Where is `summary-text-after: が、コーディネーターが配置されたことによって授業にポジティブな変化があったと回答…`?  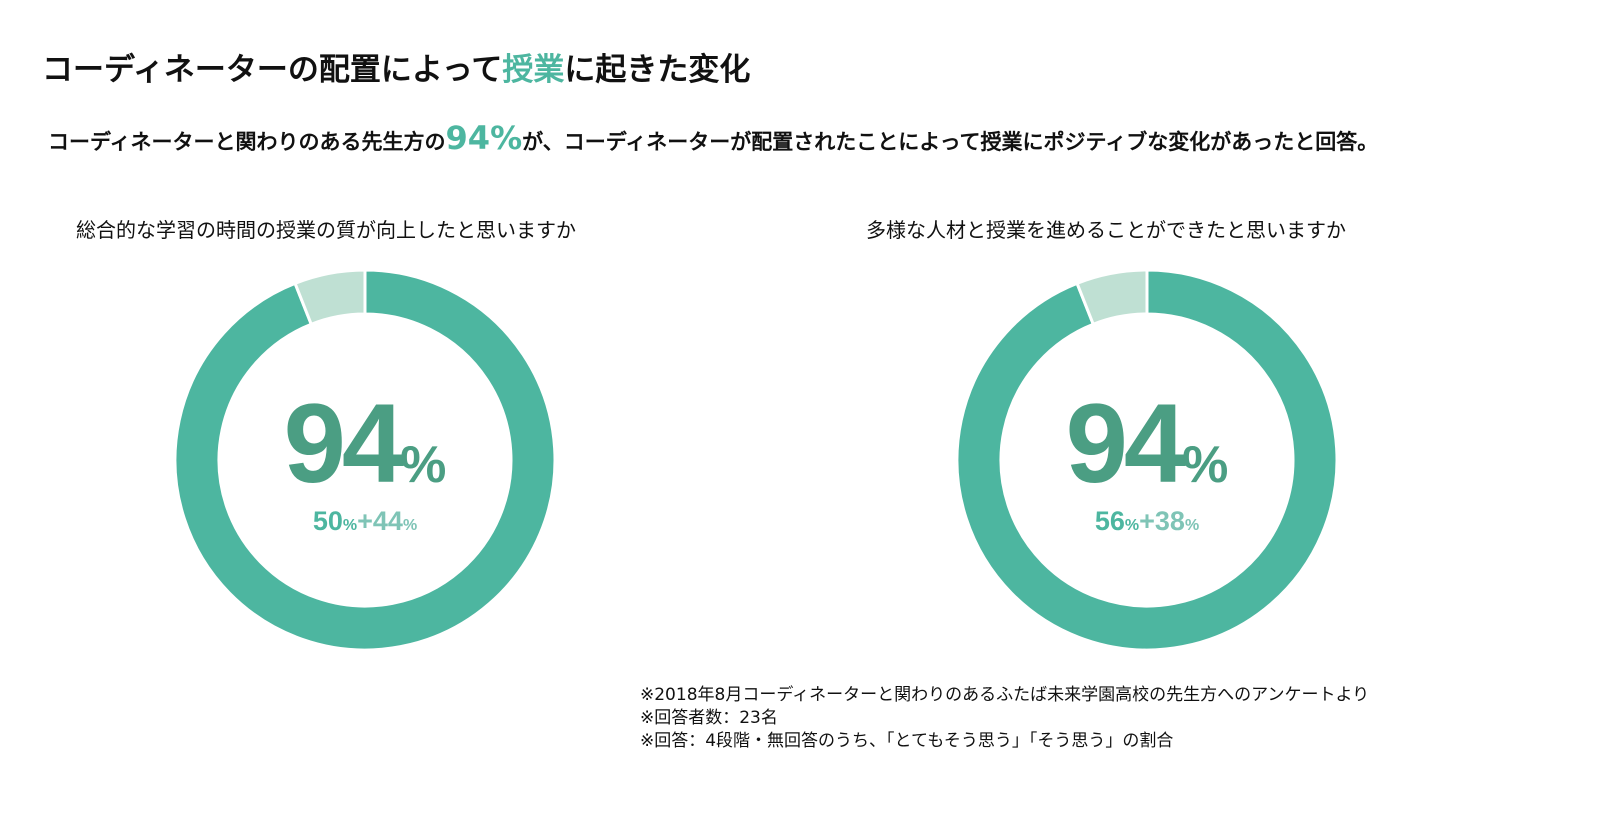
summary-text-after: が、コーディネーターが配置されたことによって授業にポジティブな変化があったと回答… is located at coordinates (950, 142).